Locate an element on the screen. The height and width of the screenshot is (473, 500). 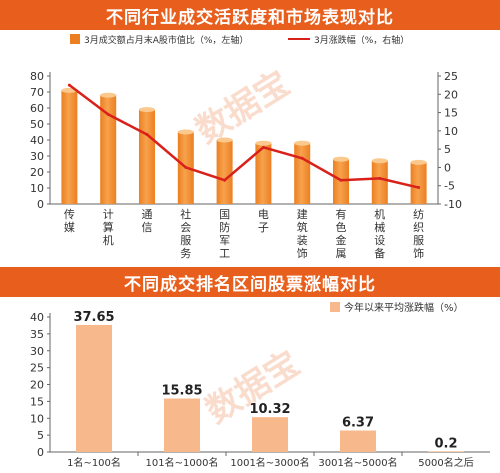
chart2-tick-label: 25 is located at coordinates (37, 368).